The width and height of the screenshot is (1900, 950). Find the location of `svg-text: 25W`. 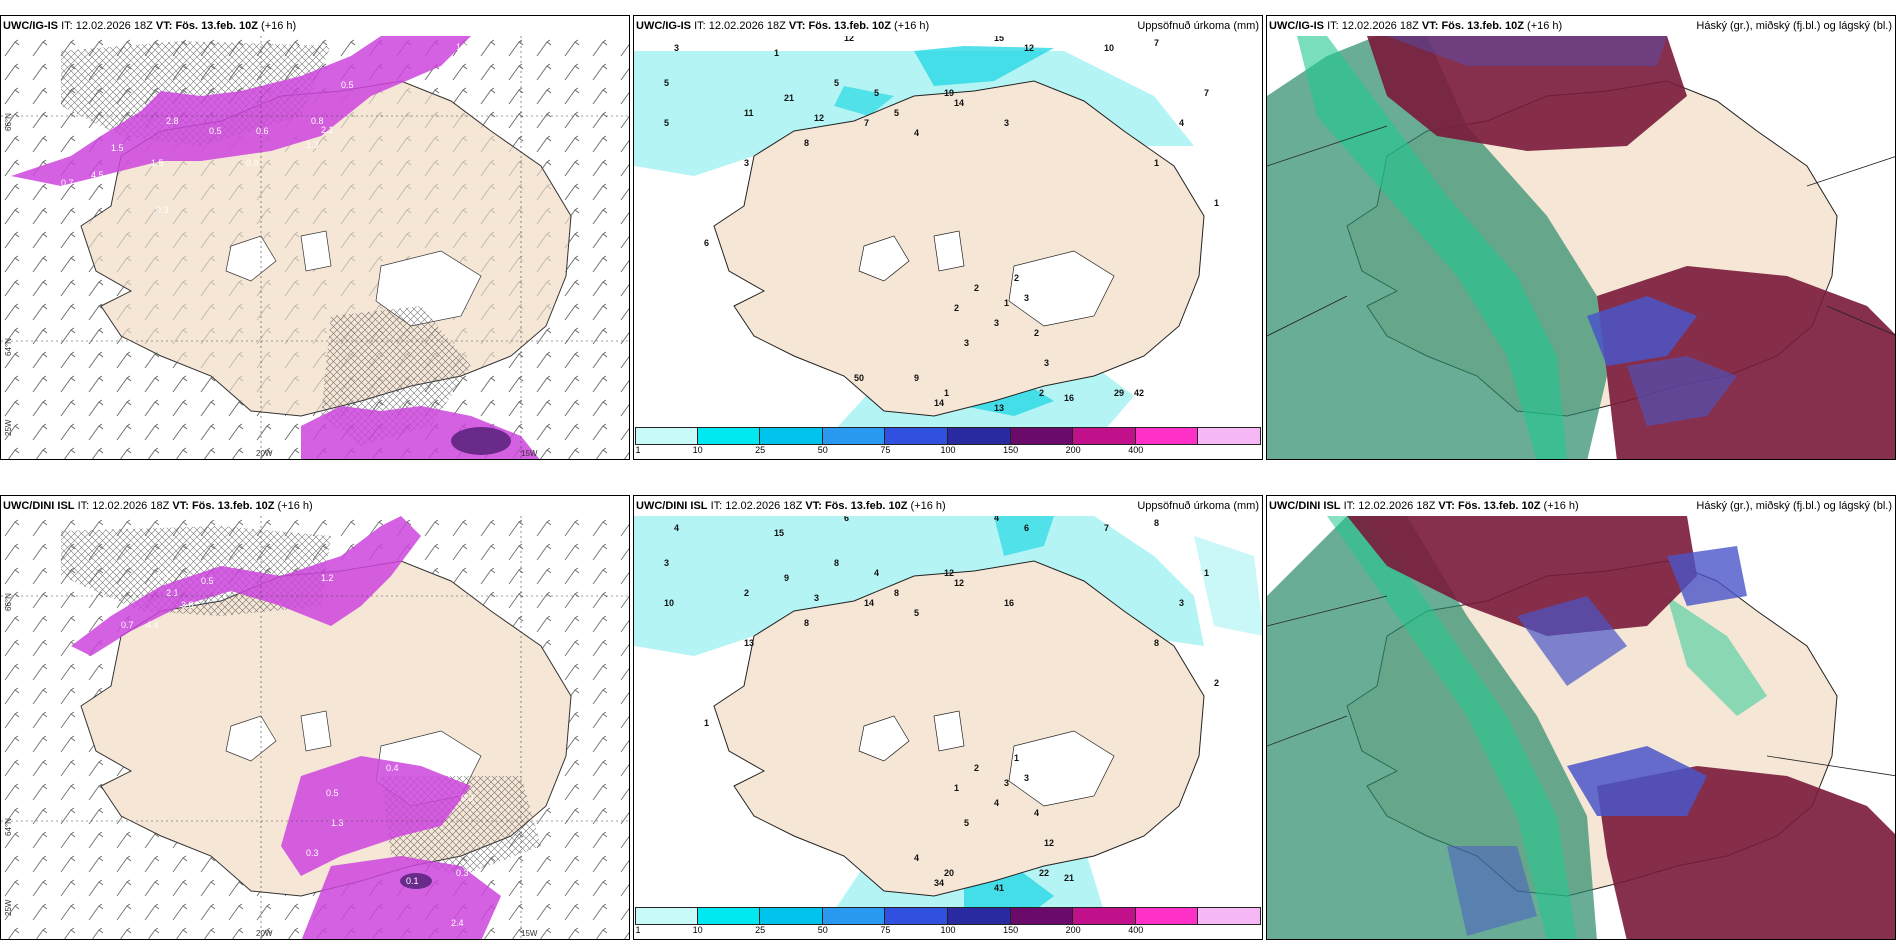

svg-text: 25W is located at coordinates (8, 427).